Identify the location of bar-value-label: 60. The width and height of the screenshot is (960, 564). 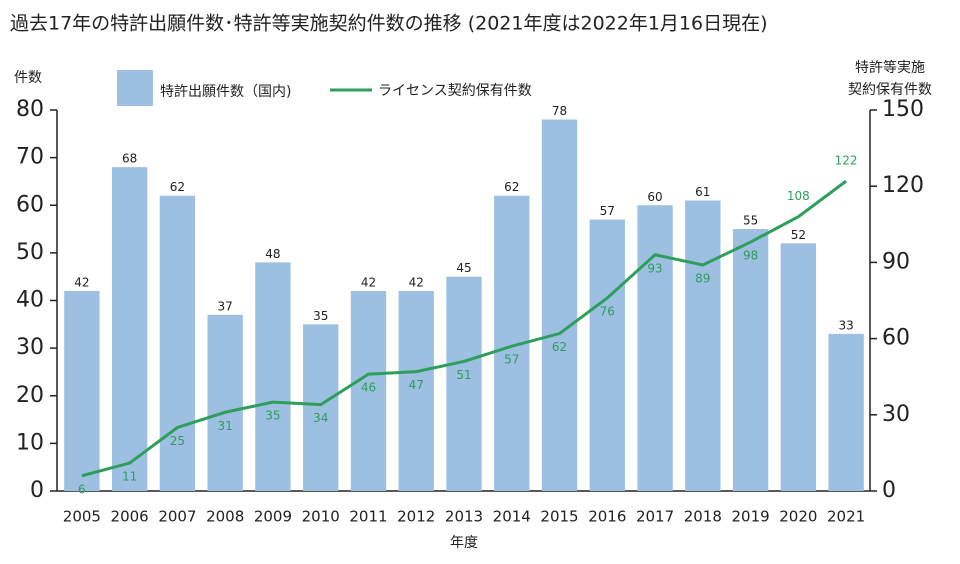
(654, 197).